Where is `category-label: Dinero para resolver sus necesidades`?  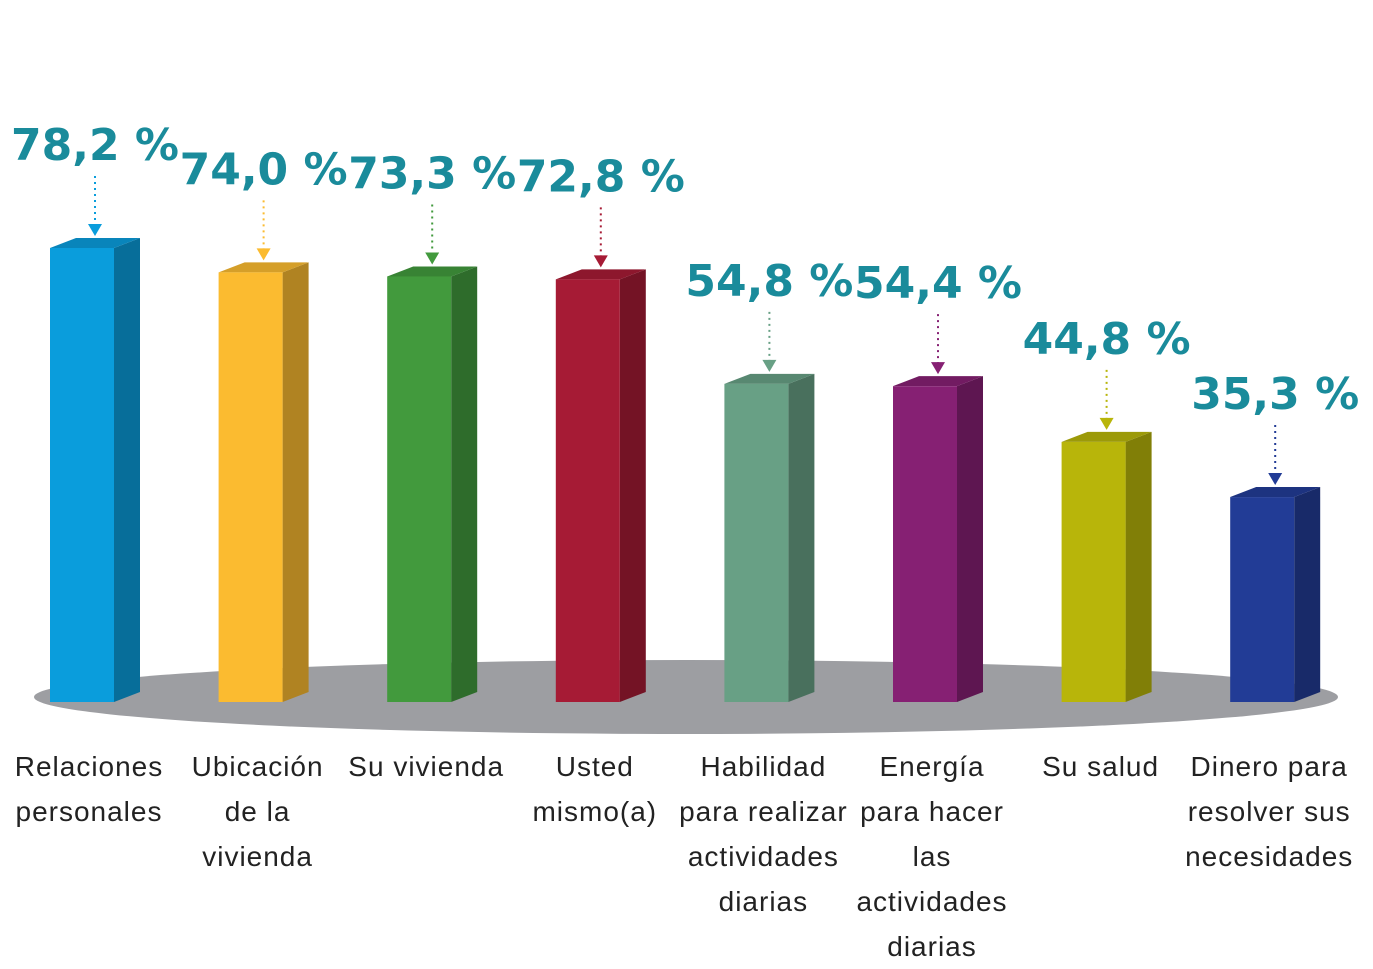
category-label: Dinero para resolver sus necesidades is located at coordinates (1269, 811).